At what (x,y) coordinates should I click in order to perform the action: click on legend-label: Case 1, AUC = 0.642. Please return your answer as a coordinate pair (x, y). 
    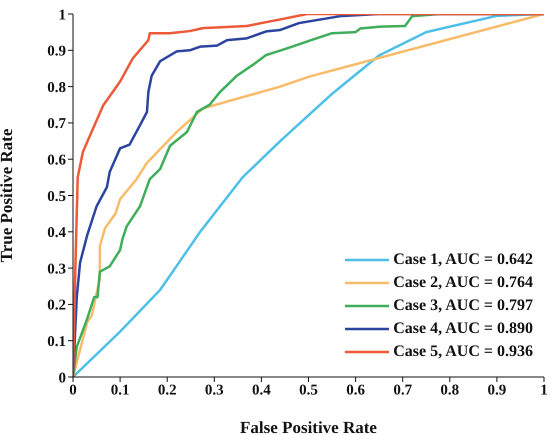
    Looking at the image, I should click on (463, 259).